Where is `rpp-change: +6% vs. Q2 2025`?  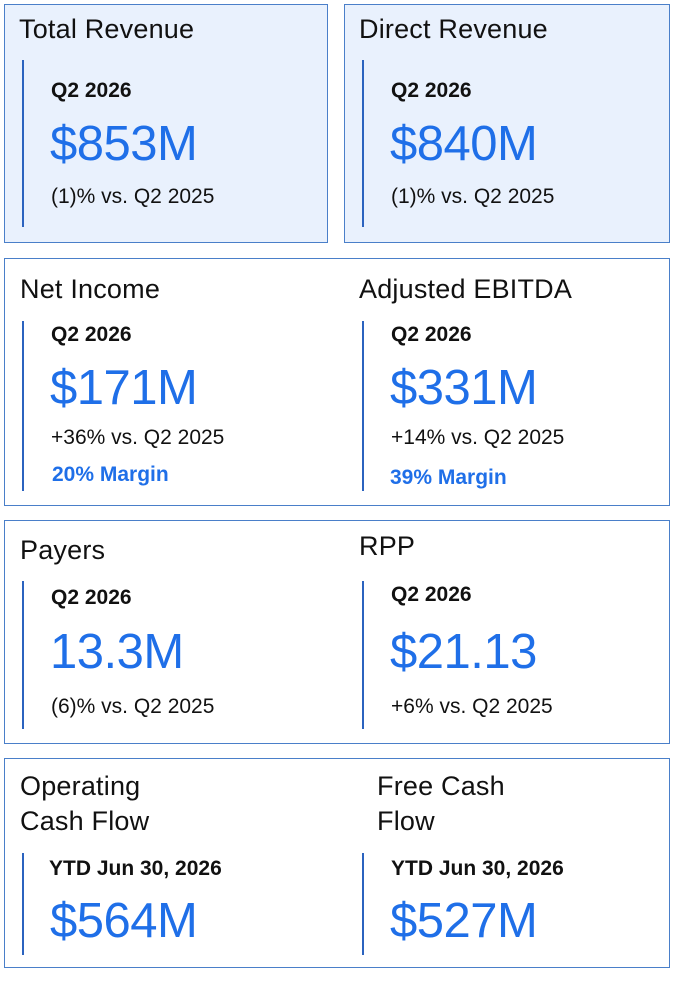
rpp-change: +6% vs. Q2 2025 is located at coordinates (472, 706).